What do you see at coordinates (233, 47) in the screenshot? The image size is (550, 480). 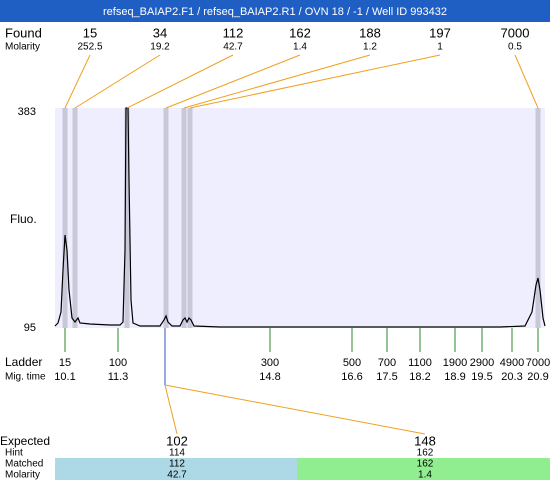 I see `found-molarity: 42.7` at bounding box center [233, 47].